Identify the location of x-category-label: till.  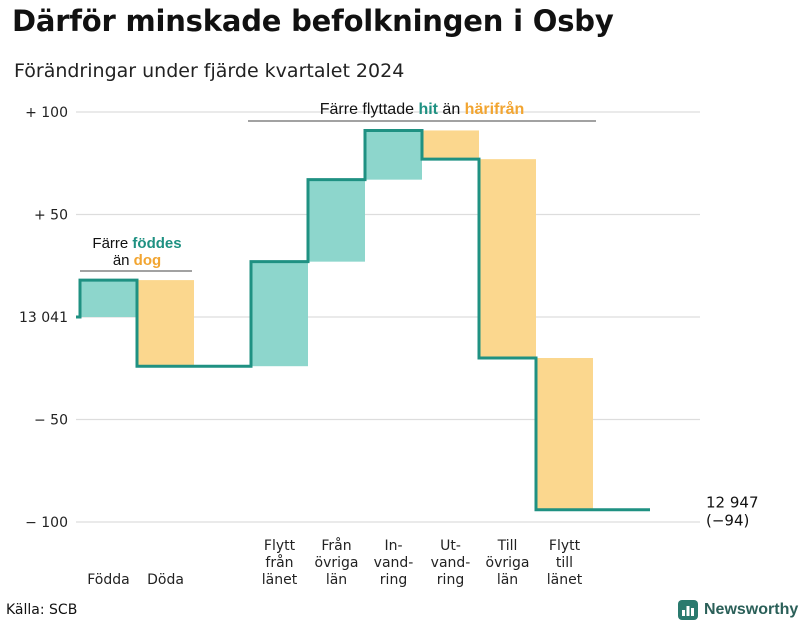
(564, 563).